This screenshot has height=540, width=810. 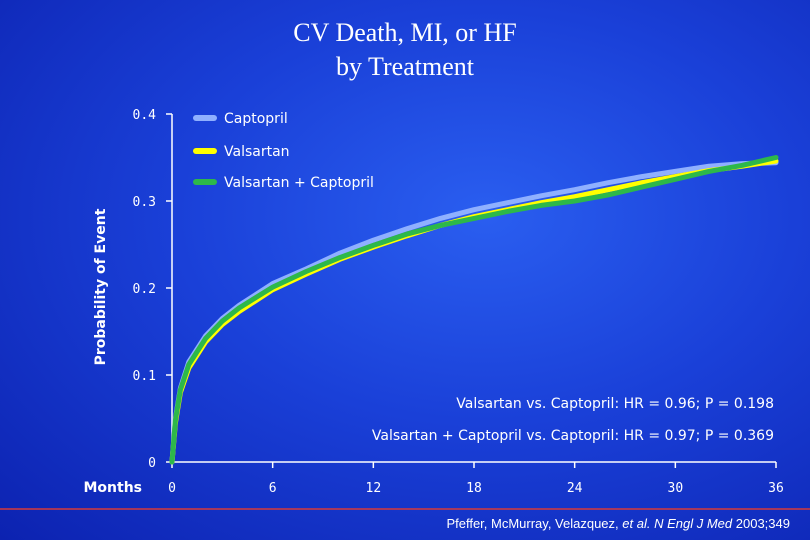 I want to click on citation-journal: N Engl J Med, so click(x=693, y=523).